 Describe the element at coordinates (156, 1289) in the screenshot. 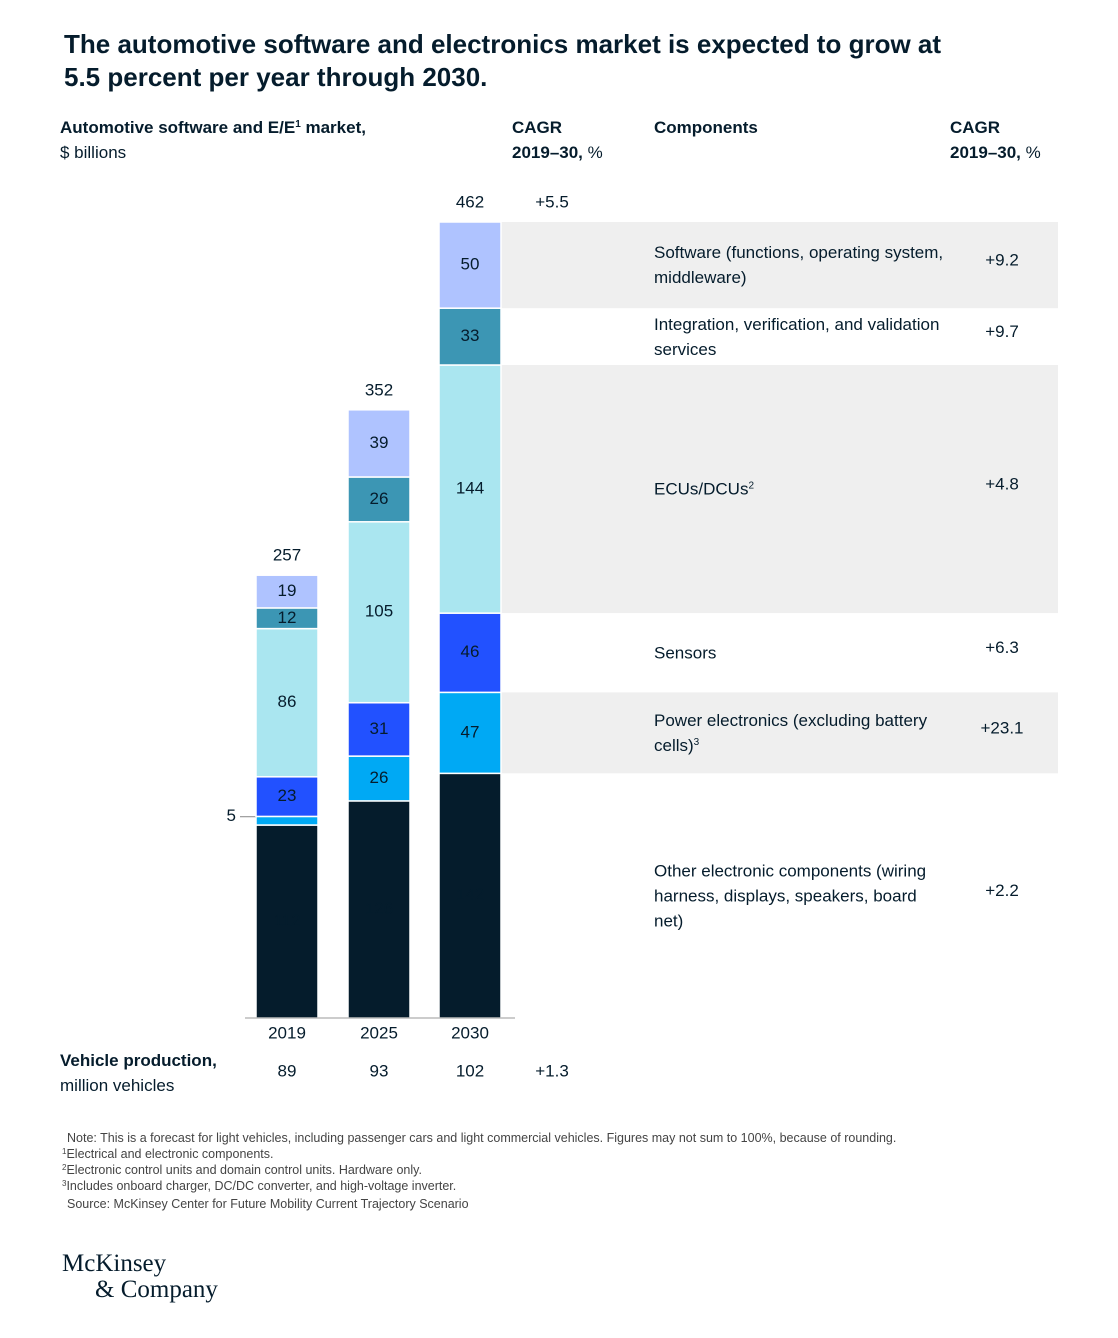

I see `logo: & Company` at that location.